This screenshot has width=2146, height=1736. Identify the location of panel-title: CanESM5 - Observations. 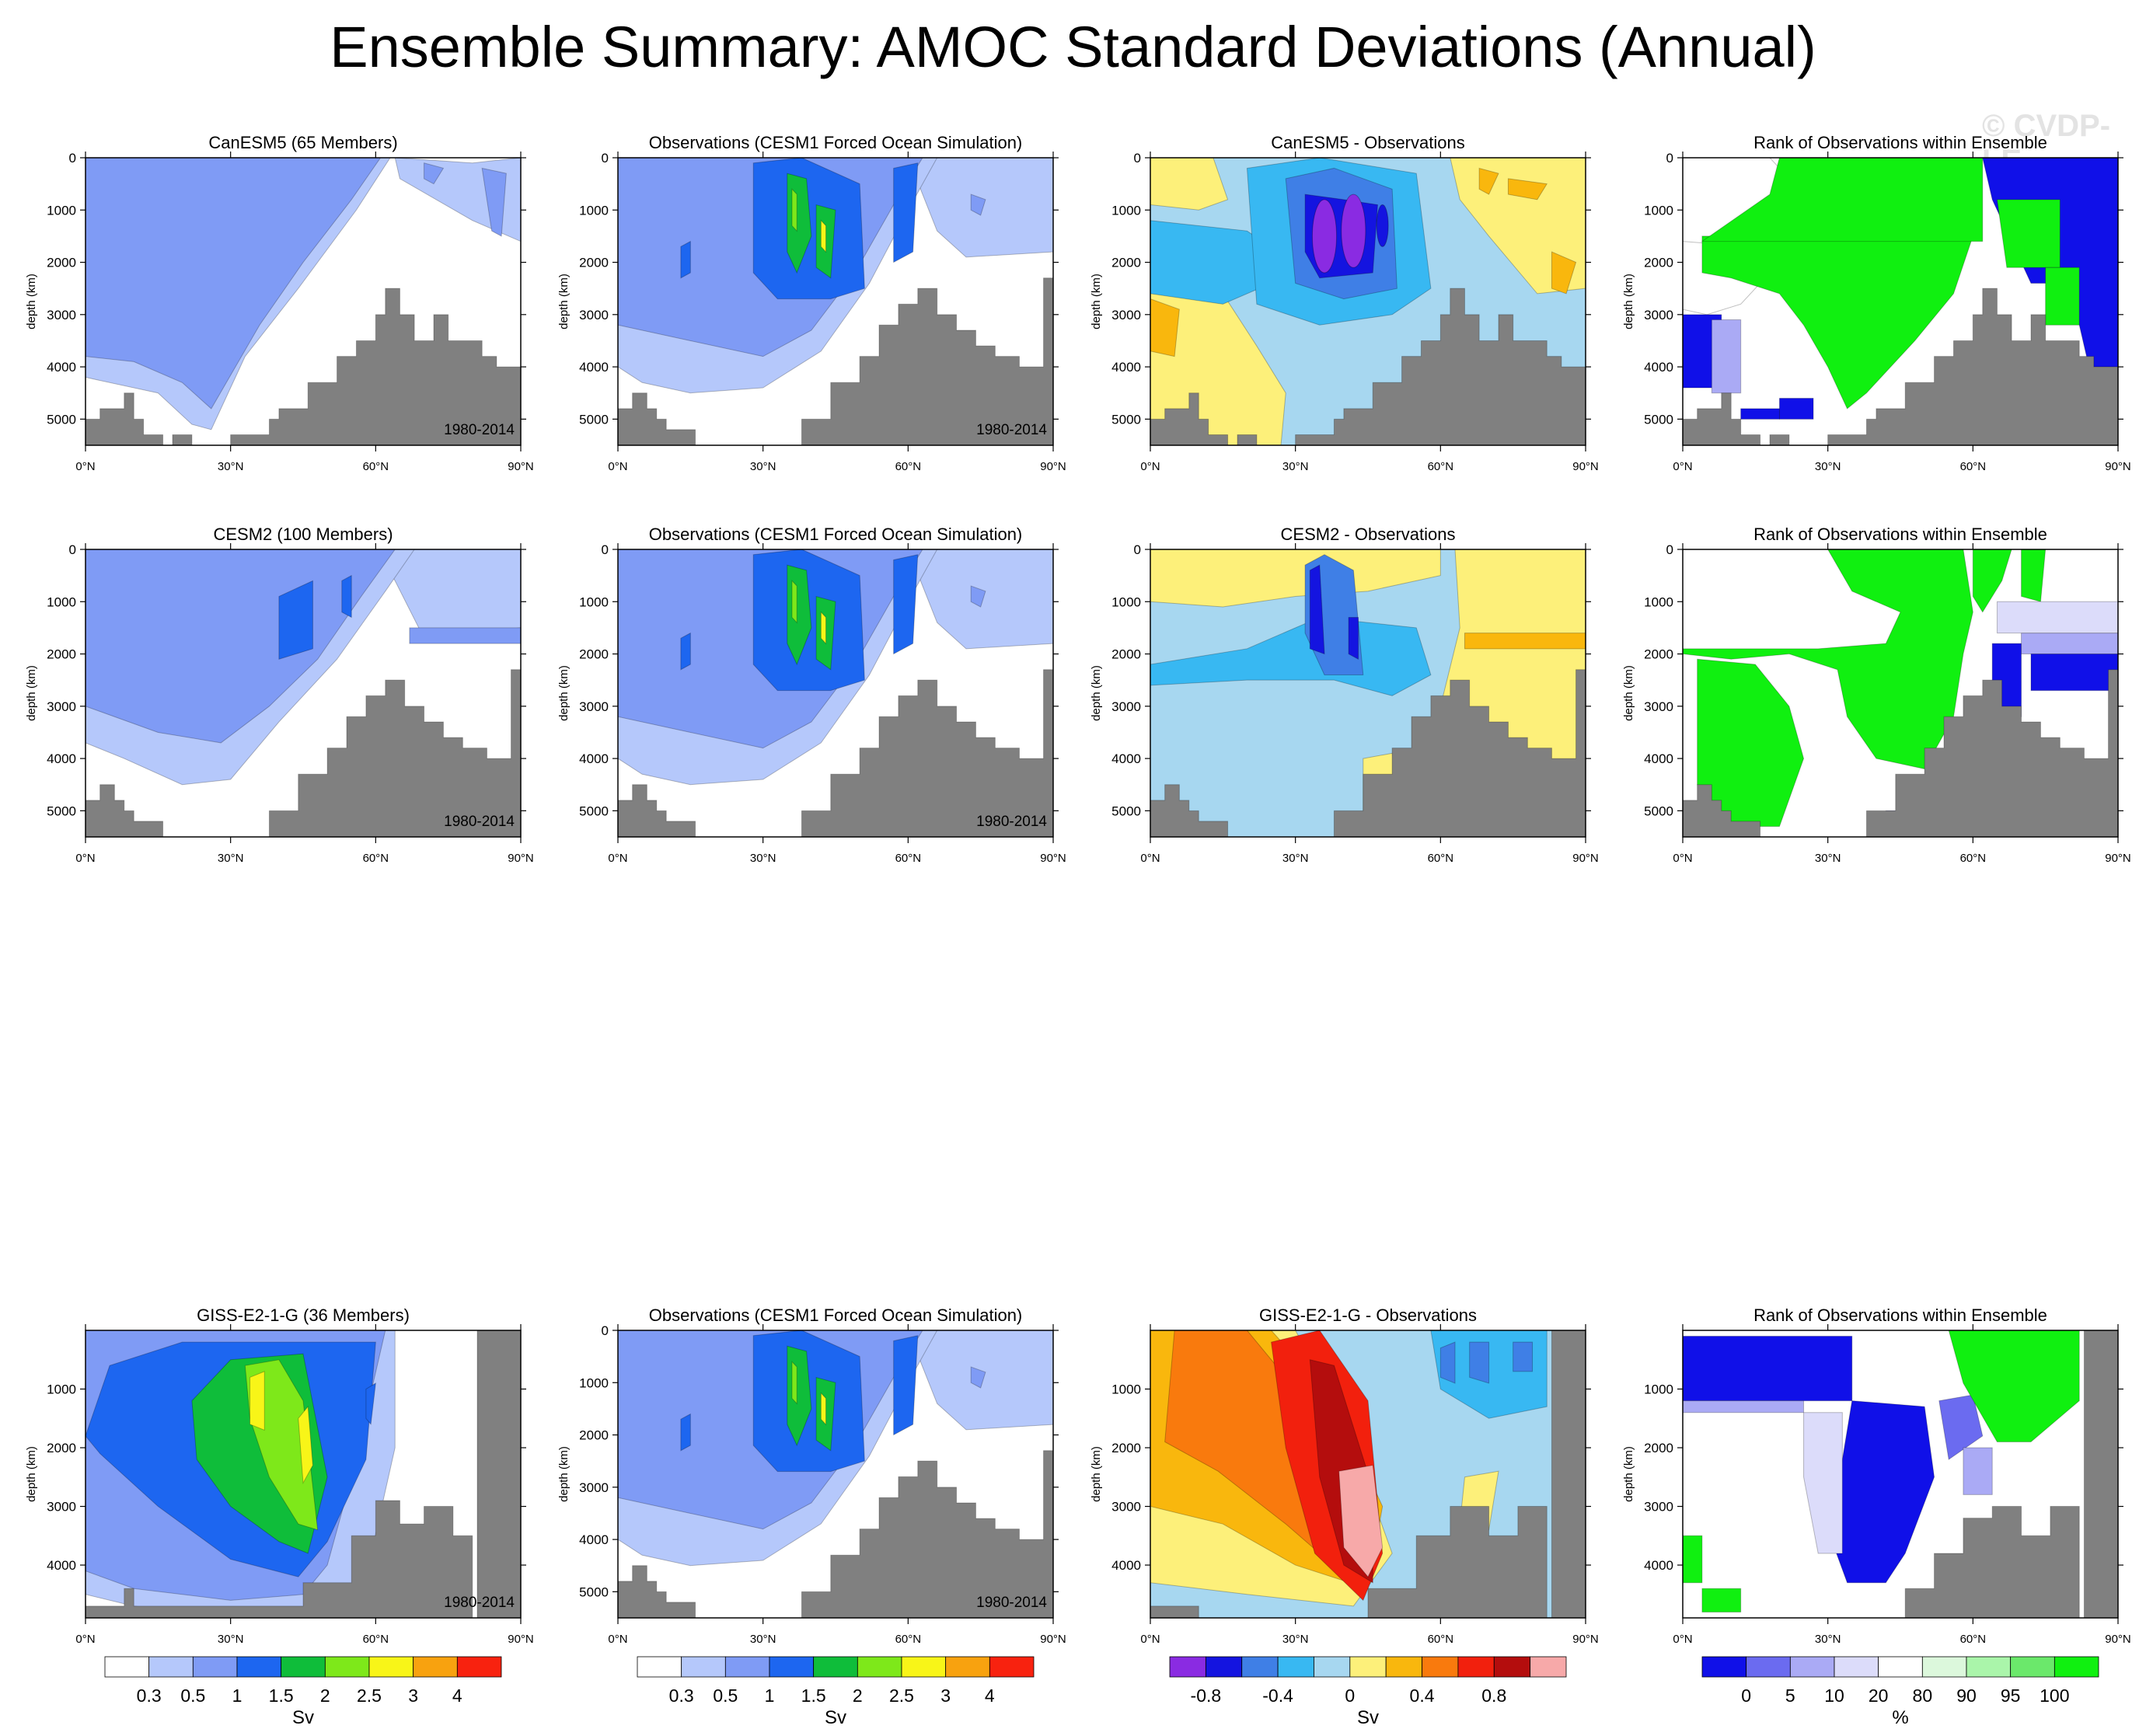
(1368, 143).